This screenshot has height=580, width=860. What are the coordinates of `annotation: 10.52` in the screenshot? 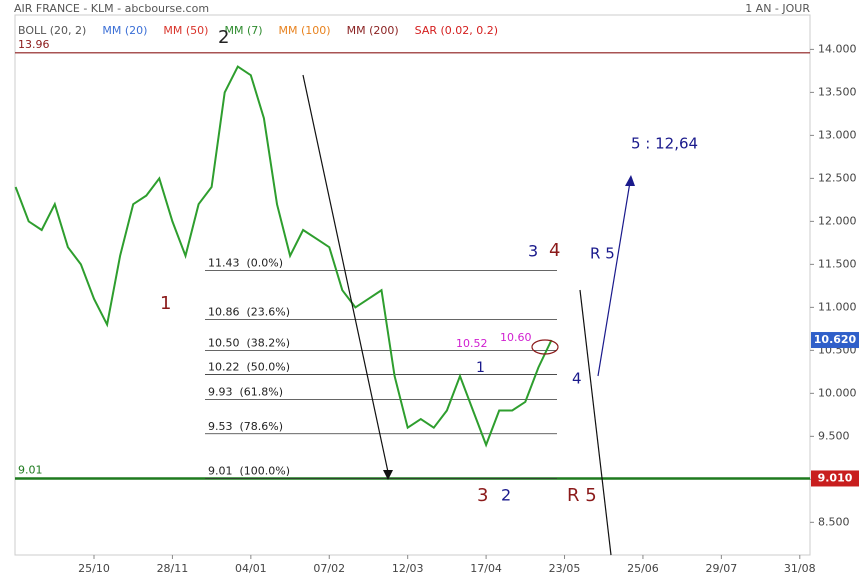 It's located at (472, 343).